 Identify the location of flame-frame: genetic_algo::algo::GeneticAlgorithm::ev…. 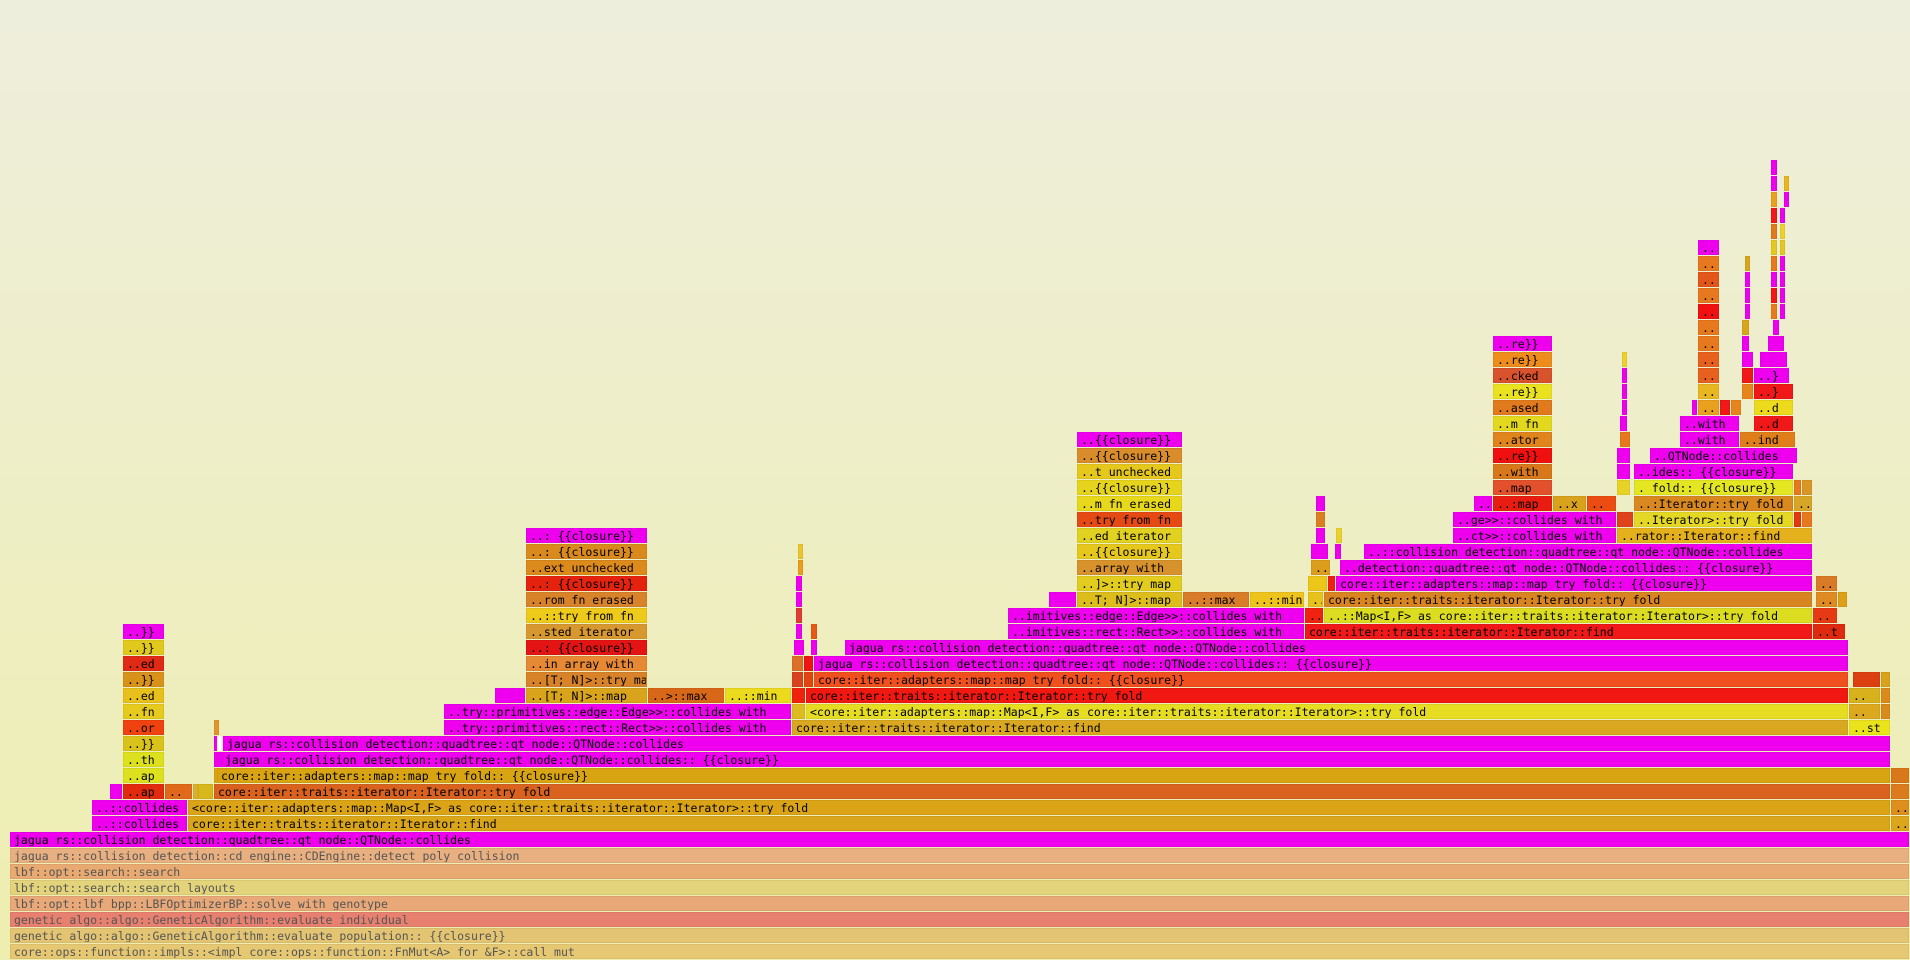
(959, 919).